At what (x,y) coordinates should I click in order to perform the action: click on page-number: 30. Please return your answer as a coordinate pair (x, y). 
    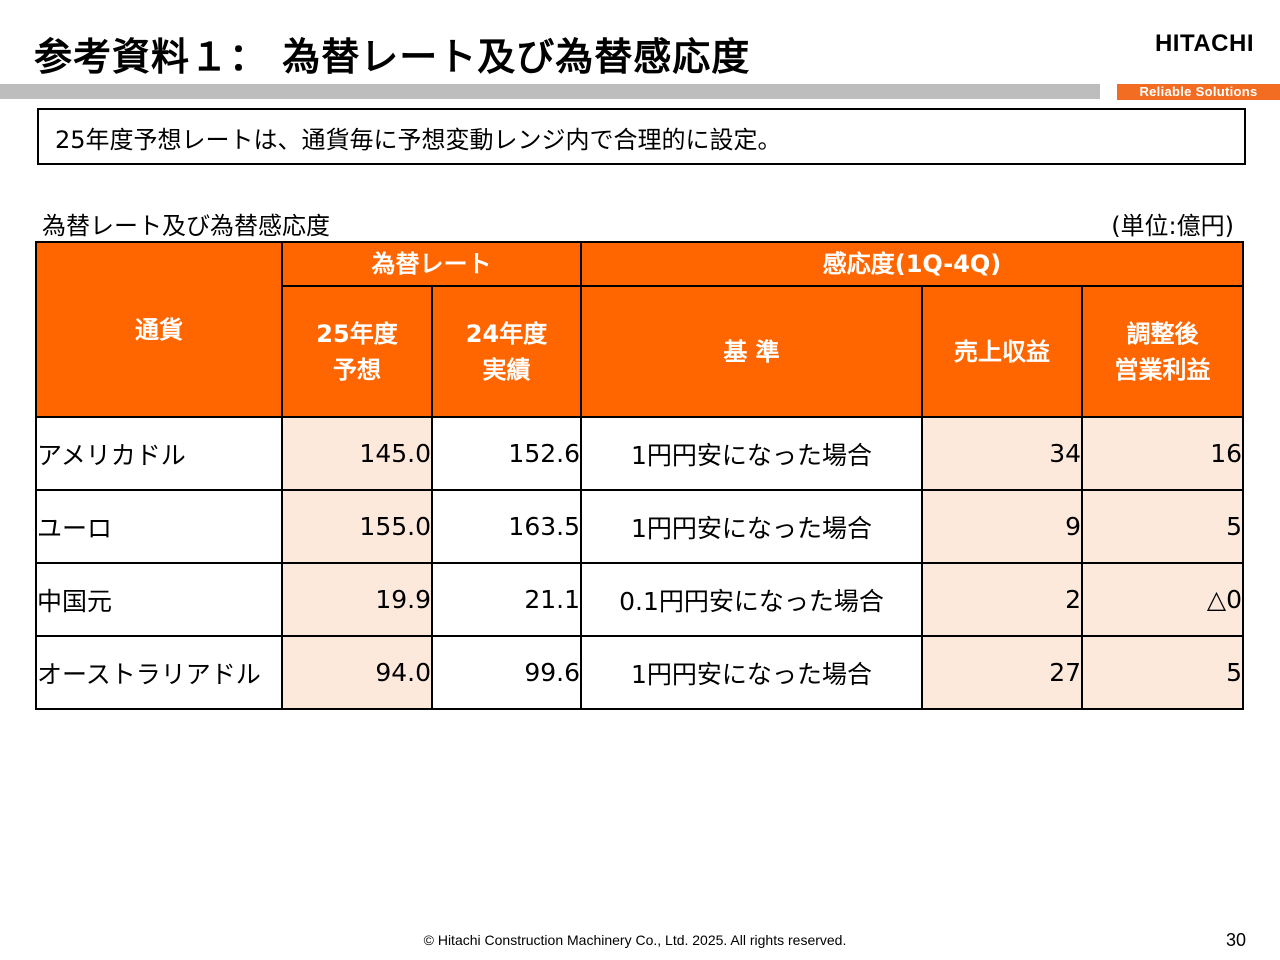
    Looking at the image, I should click on (1235, 940).